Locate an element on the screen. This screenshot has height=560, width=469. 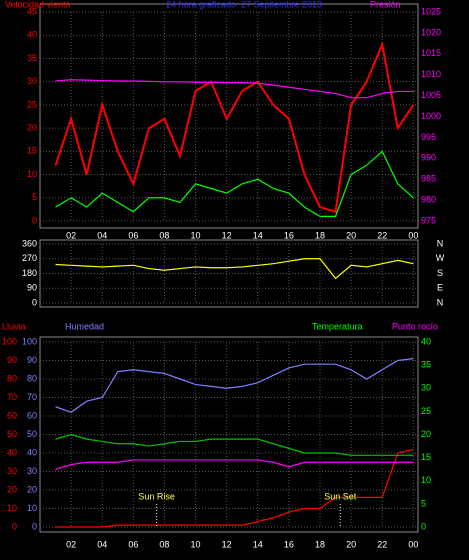
annotation: Sun Set is located at coordinates (340, 496).